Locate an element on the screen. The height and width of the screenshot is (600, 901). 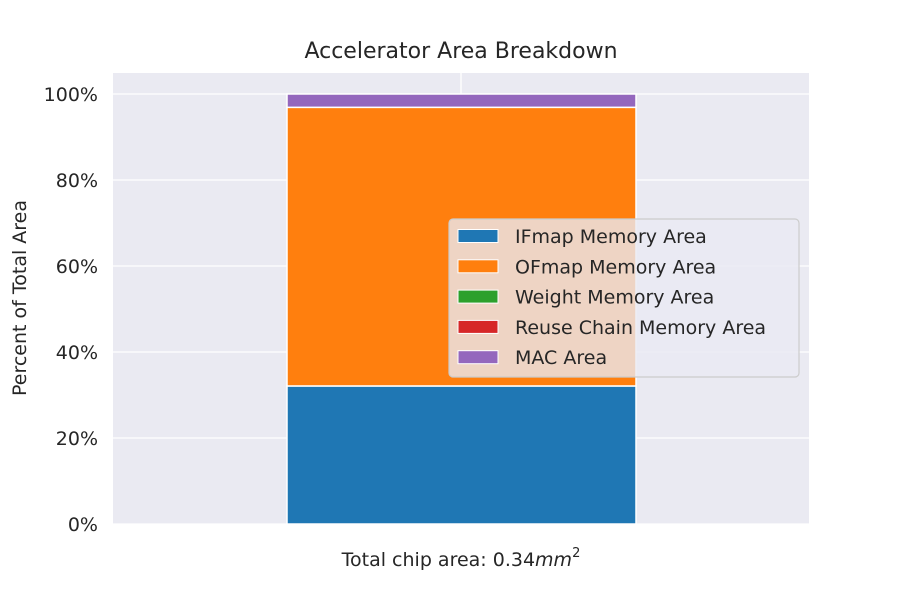
y-tick-label: 100% is located at coordinates (71, 95).